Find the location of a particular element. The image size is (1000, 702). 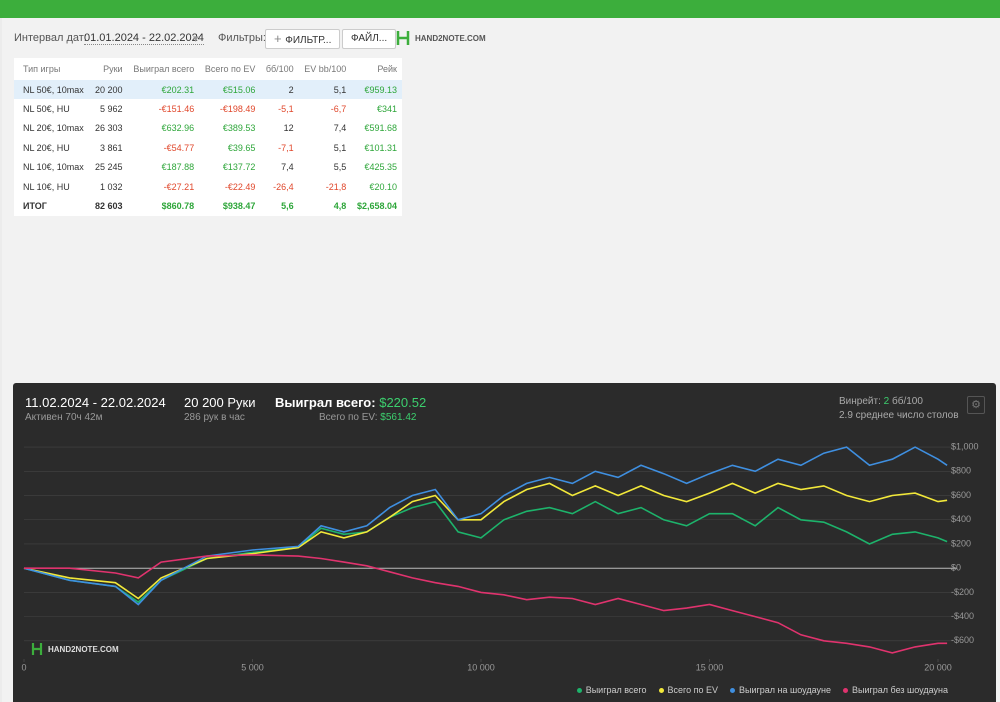

table-cell: €389.53 is located at coordinates (239, 128).